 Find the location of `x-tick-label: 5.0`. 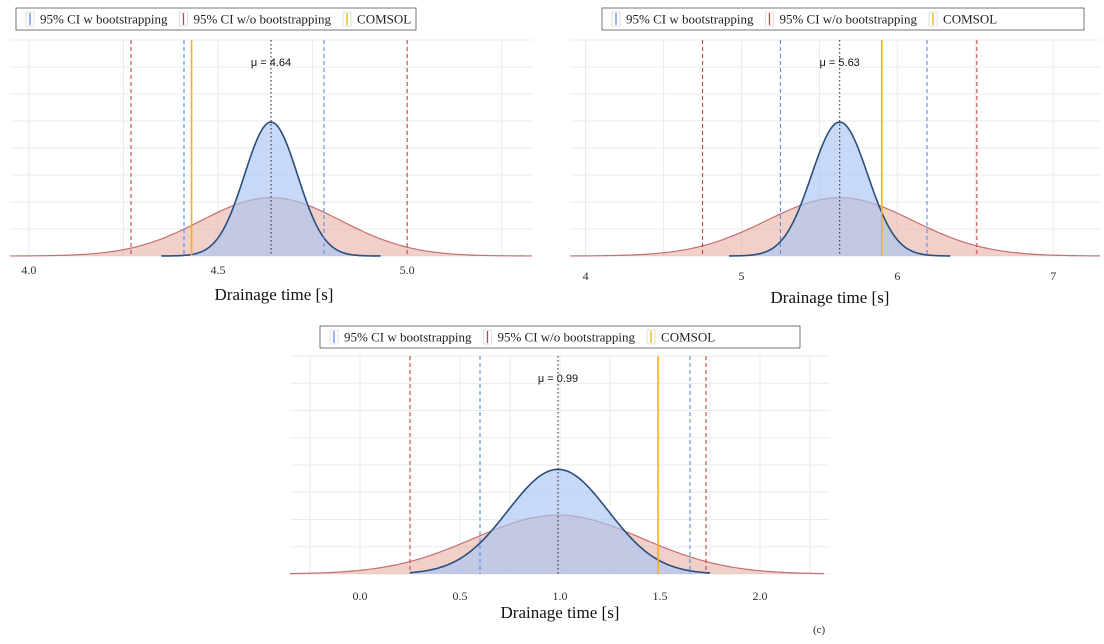

x-tick-label: 5.0 is located at coordinates (407, 270).